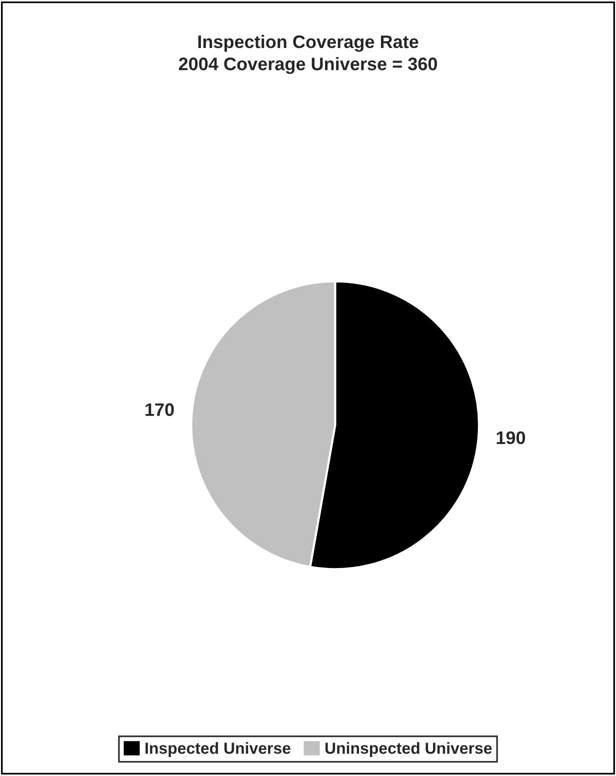 The image size is (616, 776). I want to click on chart-subtitle: 2004 Coverage Universe = 360, so click(308, 65).